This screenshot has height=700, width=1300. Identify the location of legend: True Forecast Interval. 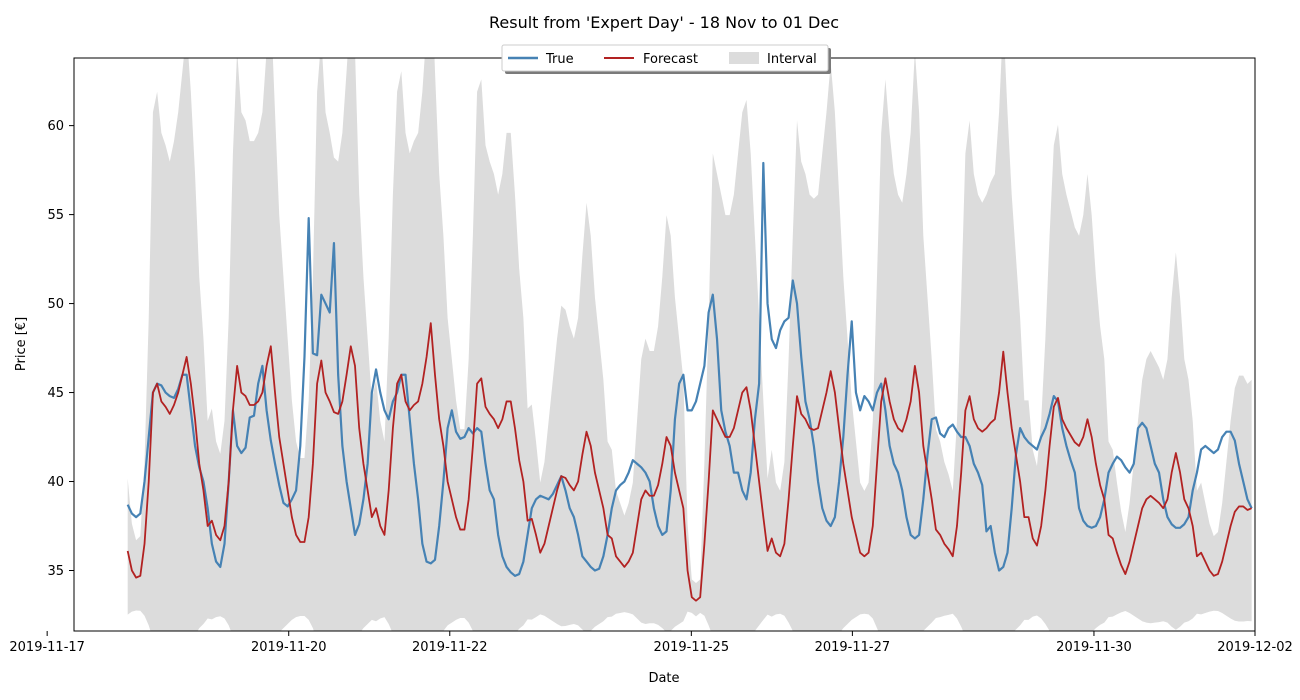
(666, 59).